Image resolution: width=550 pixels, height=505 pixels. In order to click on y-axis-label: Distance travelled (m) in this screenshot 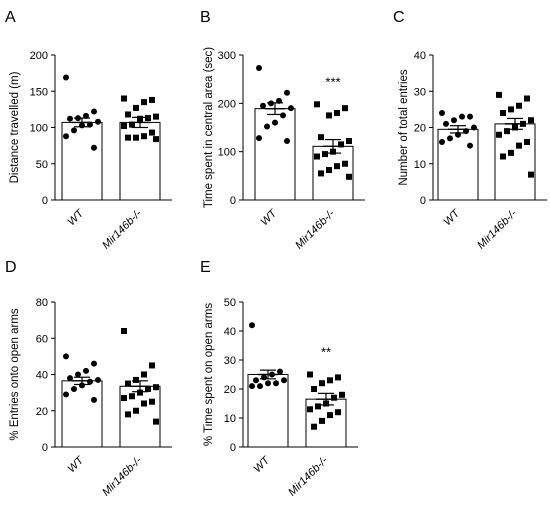, I will do `click(15, 127)`.